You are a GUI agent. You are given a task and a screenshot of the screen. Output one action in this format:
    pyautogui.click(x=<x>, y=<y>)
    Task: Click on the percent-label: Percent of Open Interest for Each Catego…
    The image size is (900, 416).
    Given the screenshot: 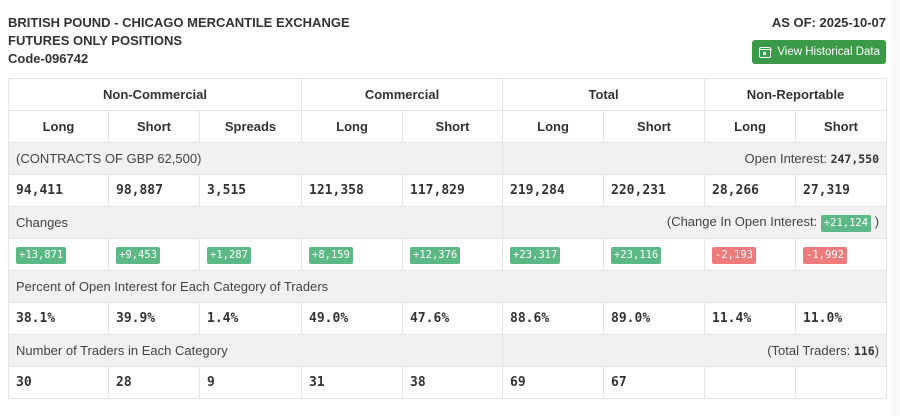 What is the action you would take?
    pyautogui.click(x=447, y=286)
    